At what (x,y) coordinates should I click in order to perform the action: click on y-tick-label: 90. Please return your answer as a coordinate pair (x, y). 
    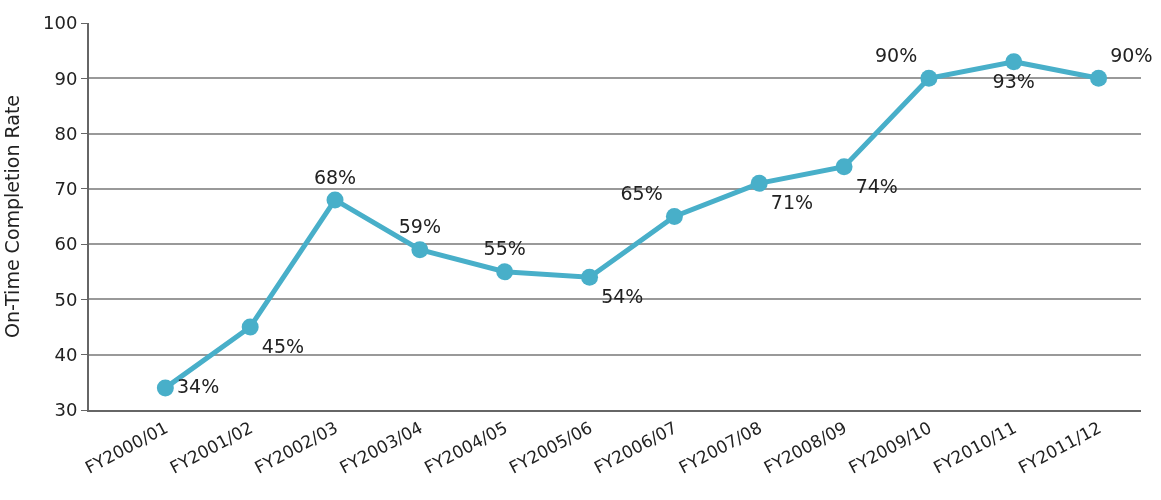
    Looking at the image, I should click on (66, 78).